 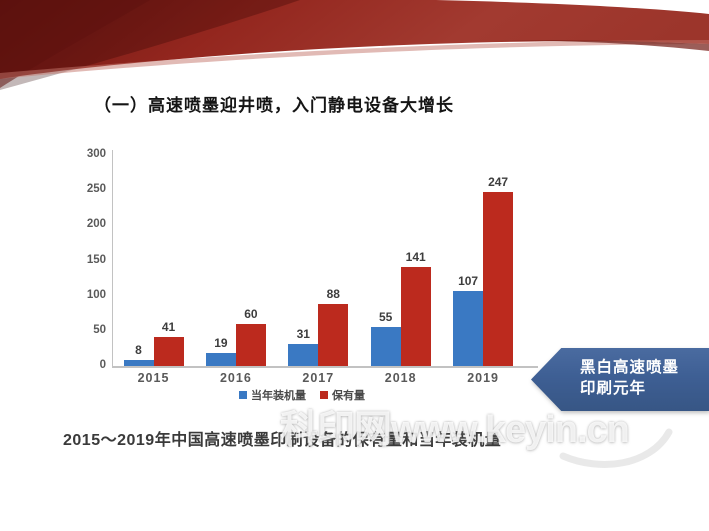 I want to click on callout-arrow-banner: 黑白高速喷墨 印刷元年, so click(x=620, y=379).